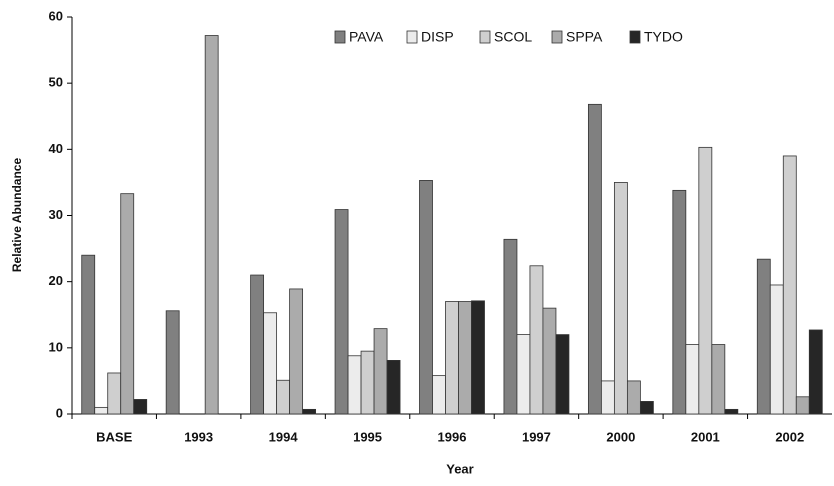  Describe the element at coordinates (663, 37) in the screenshot. I see `legend-label: TYDO` at that location.